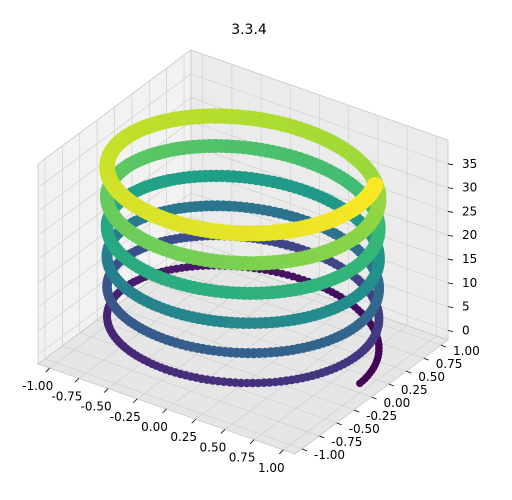  What do you see at coordinates (183, 437) in the screenshot?
I see `x-tick-label: 0.25` at bounding box center [183, 437].